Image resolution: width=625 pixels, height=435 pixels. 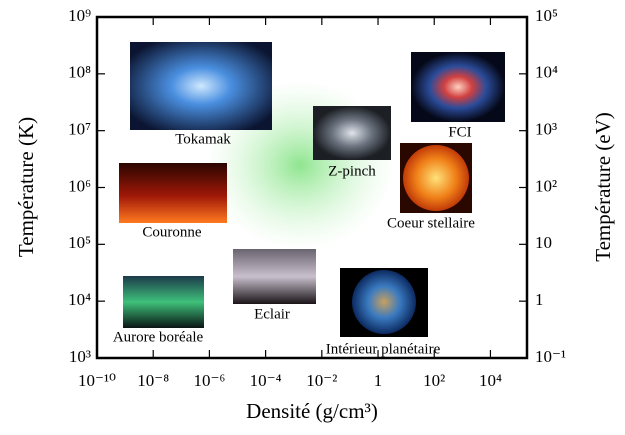 What do you see at coordinates (79, 299) in the screenshot?
I see `y-tick-label: 10⁴` at bounding box center [79, 299].